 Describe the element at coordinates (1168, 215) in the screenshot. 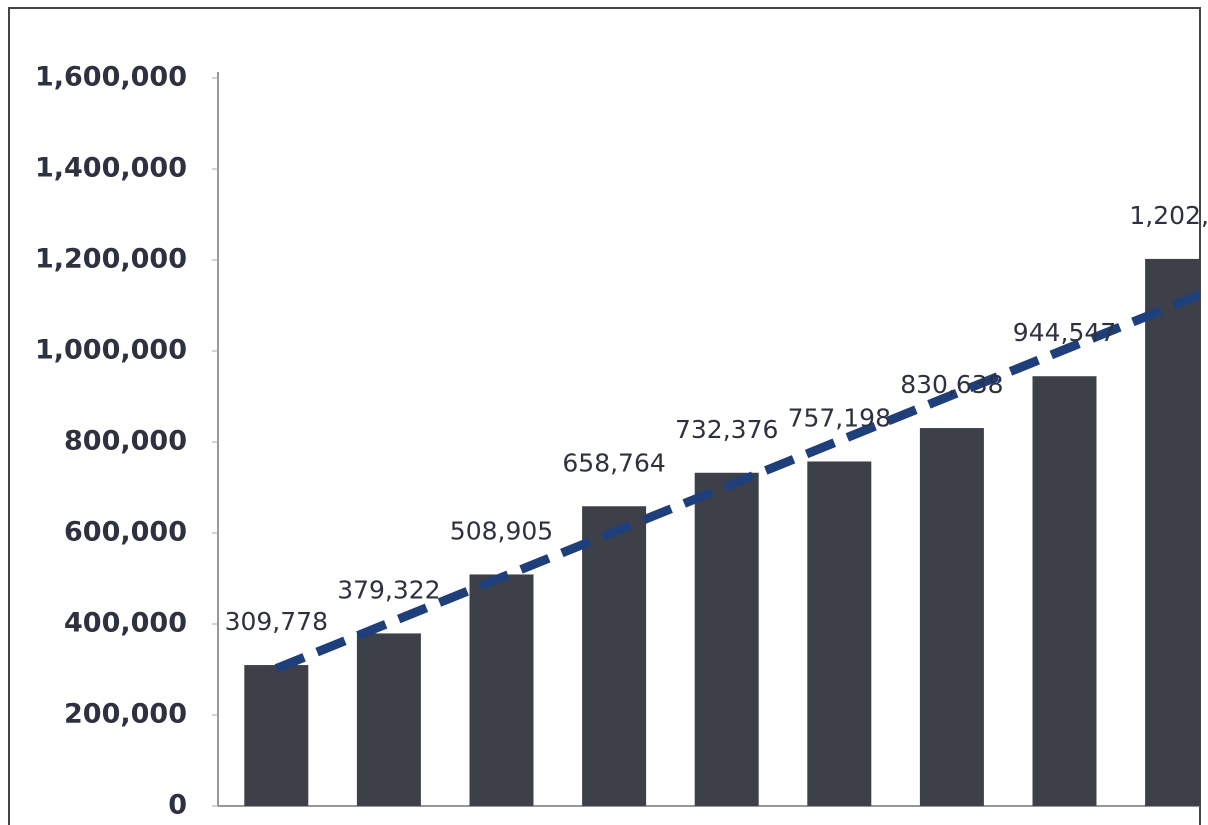

I see `value-label: 1,202,4` at that location.